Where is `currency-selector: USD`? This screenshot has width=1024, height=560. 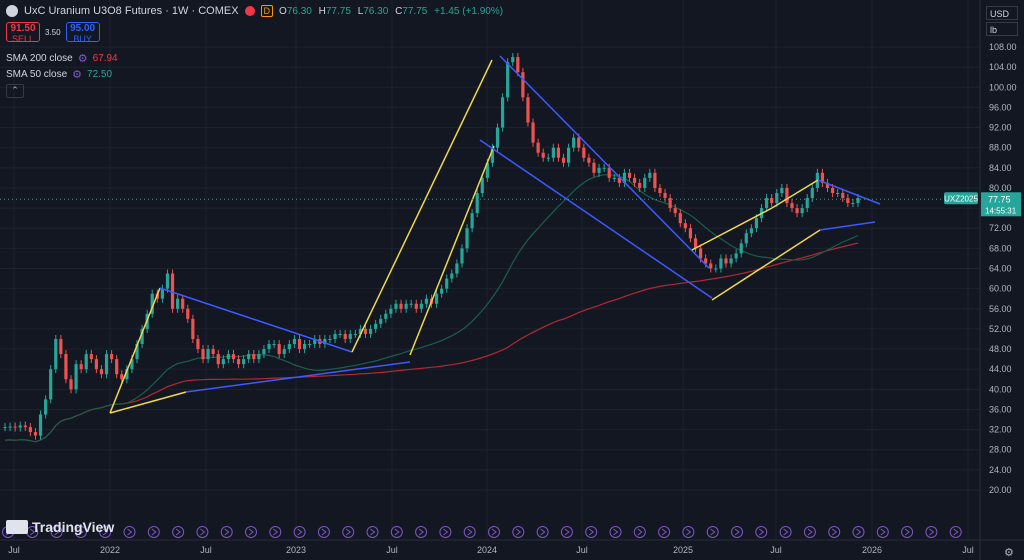
currency-selector: USD is located at coordinates (1002, 13).